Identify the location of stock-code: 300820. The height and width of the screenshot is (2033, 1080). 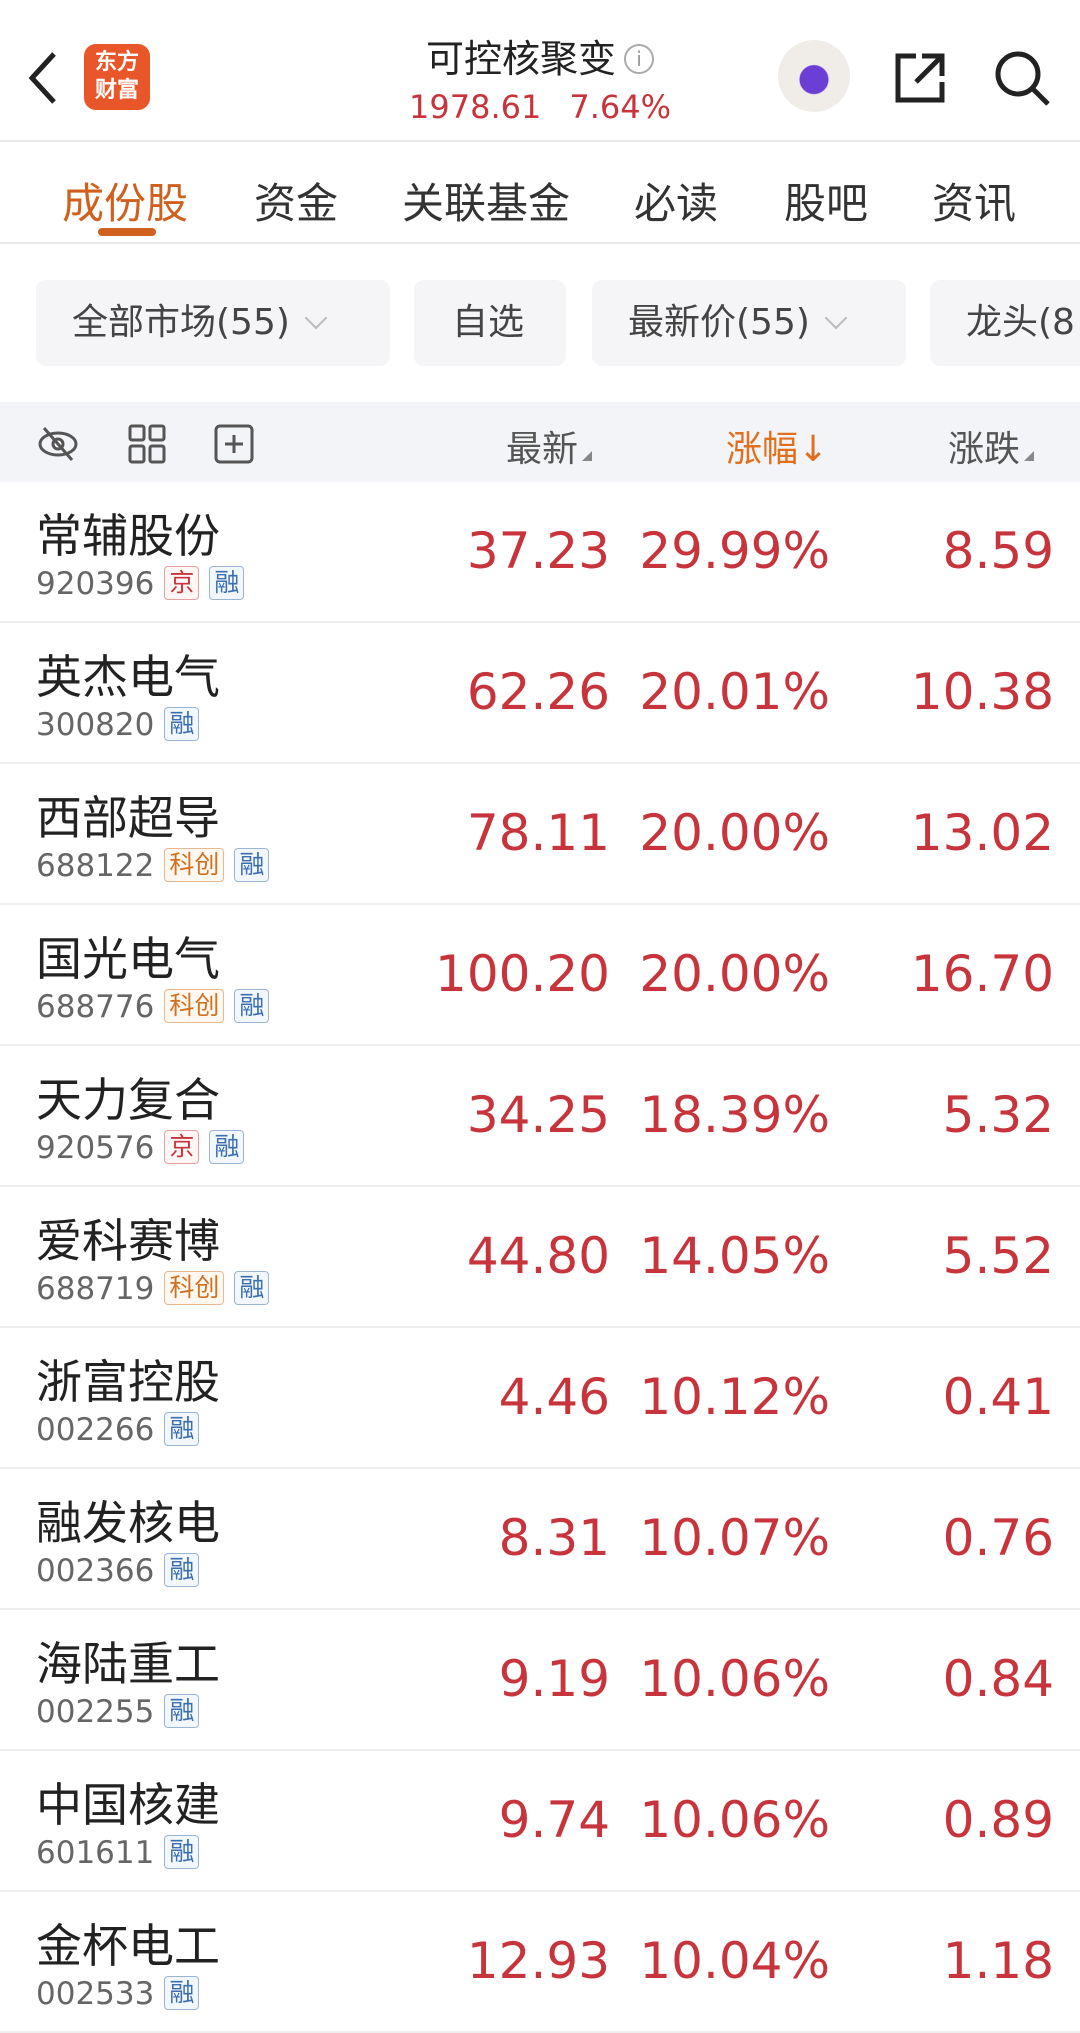
(95, 725).